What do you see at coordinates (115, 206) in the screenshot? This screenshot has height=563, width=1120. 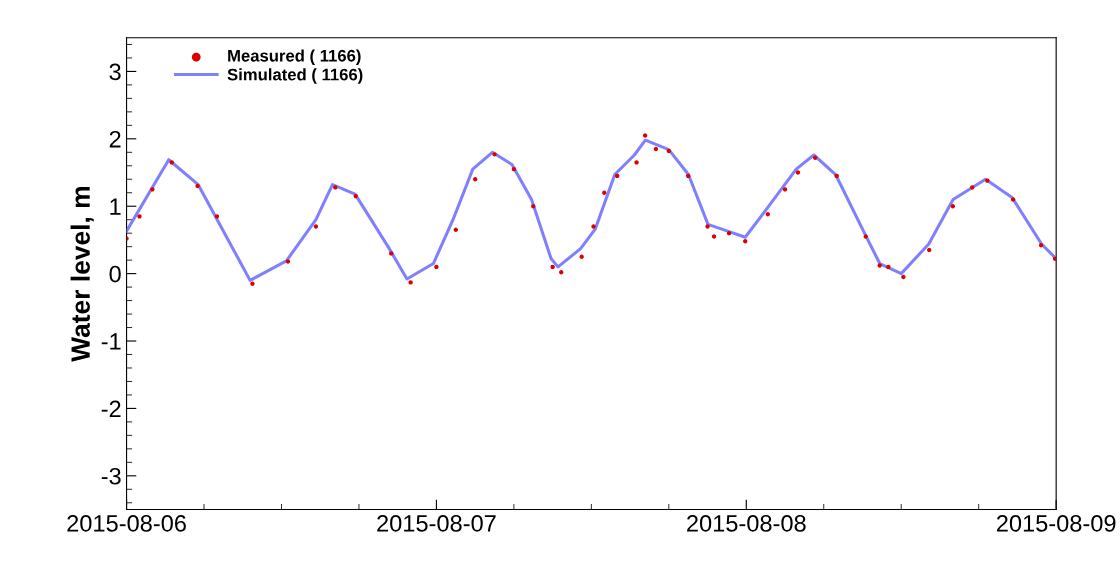 I see `y-tick-label: 1` at bounding box center [115, 206].